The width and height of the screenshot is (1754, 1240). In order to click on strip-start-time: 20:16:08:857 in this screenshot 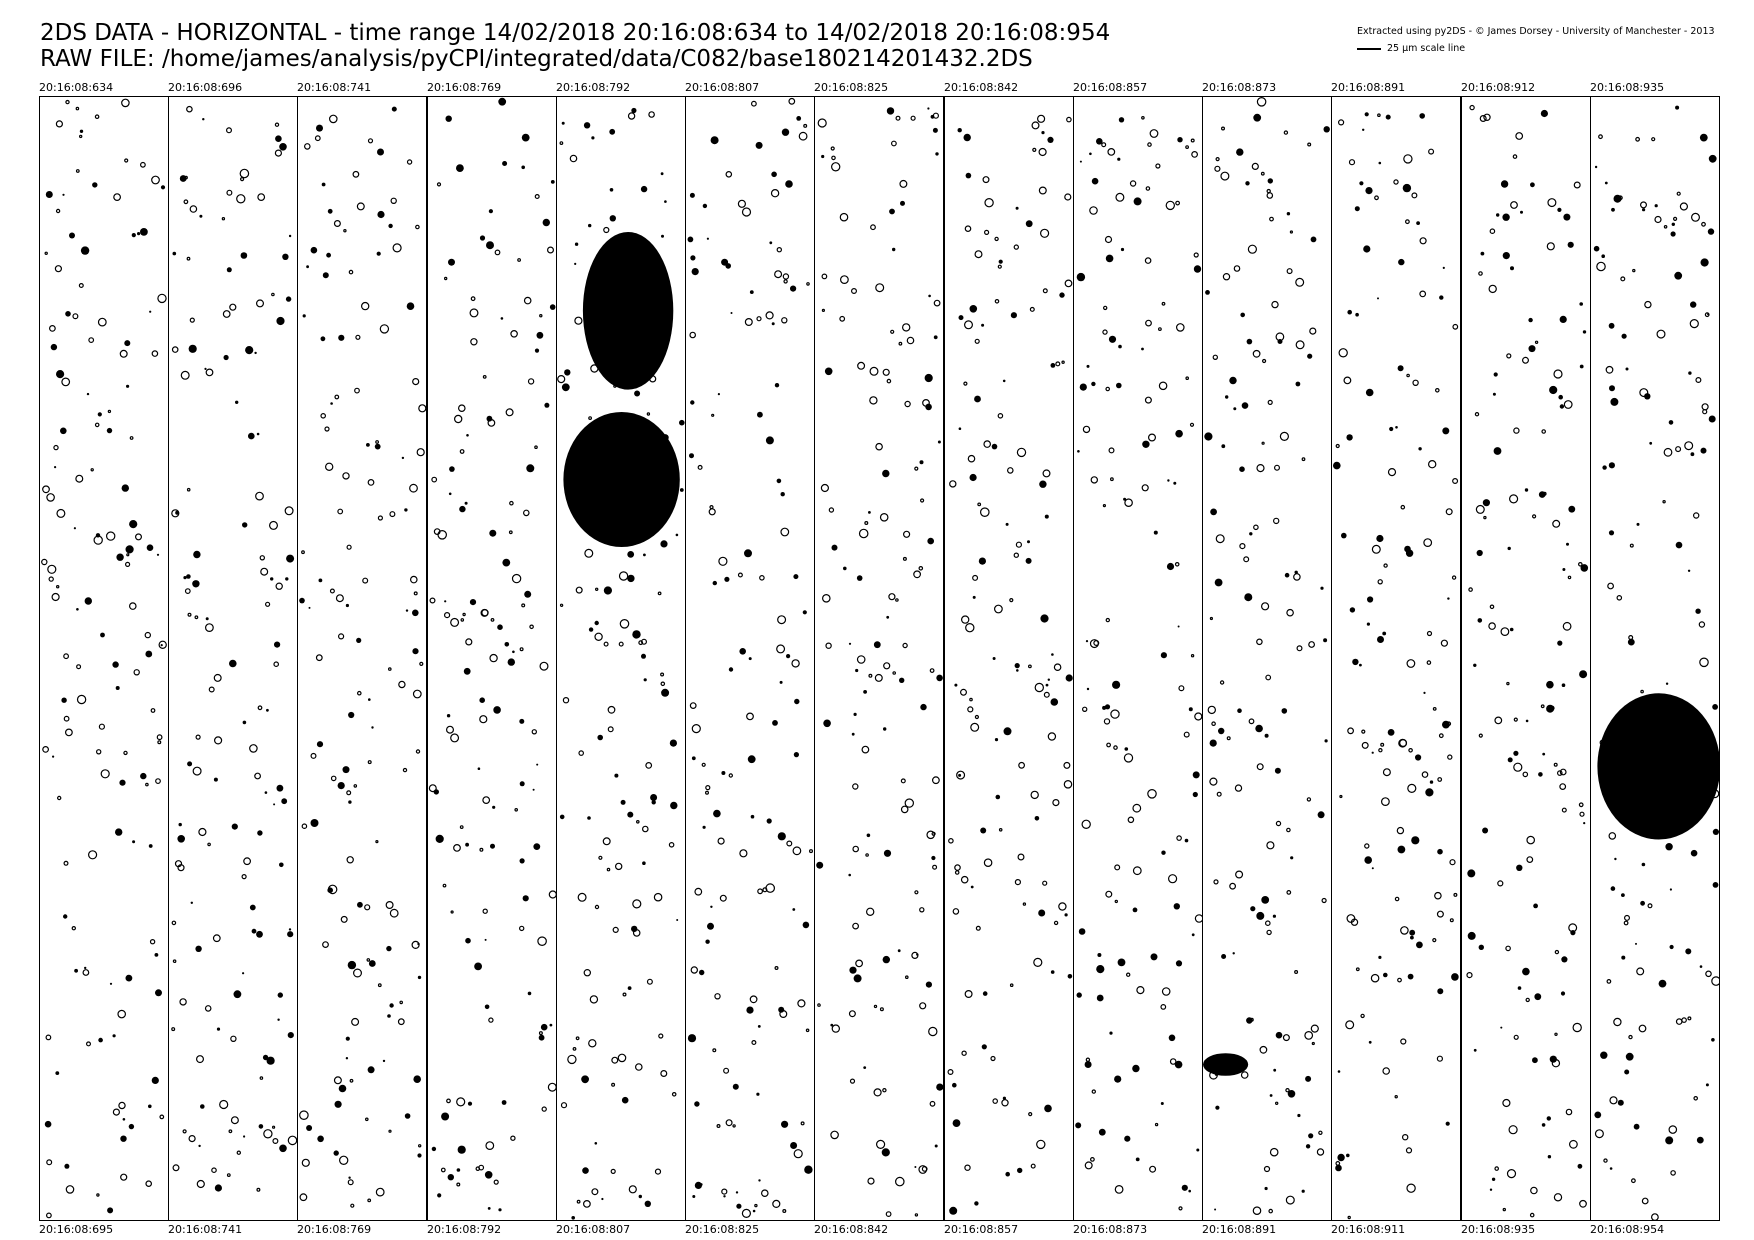, I will do `click(1110, 87)`.